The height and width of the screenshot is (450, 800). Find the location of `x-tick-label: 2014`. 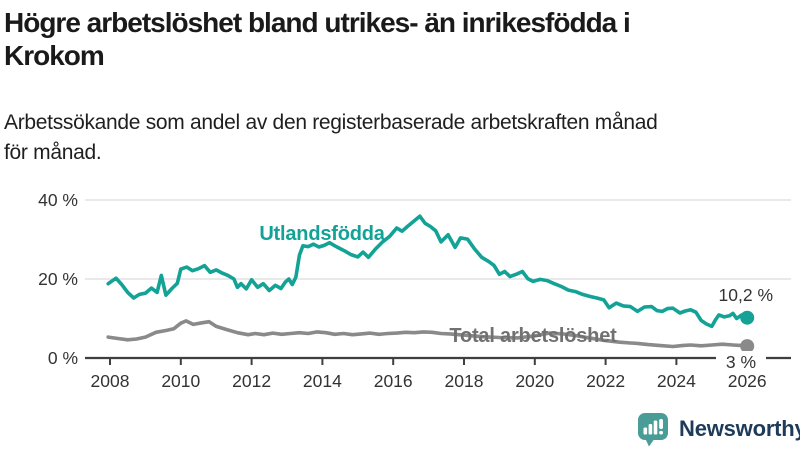

x-tick-label: 2014 is located at coordinates (322, 381).